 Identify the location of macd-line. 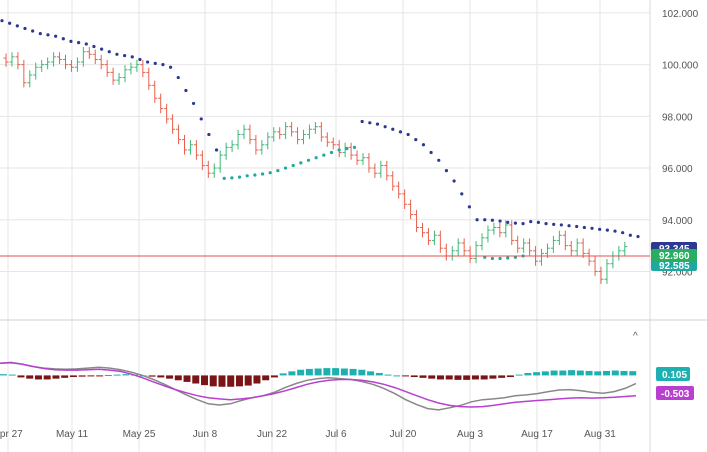
(318, 386).